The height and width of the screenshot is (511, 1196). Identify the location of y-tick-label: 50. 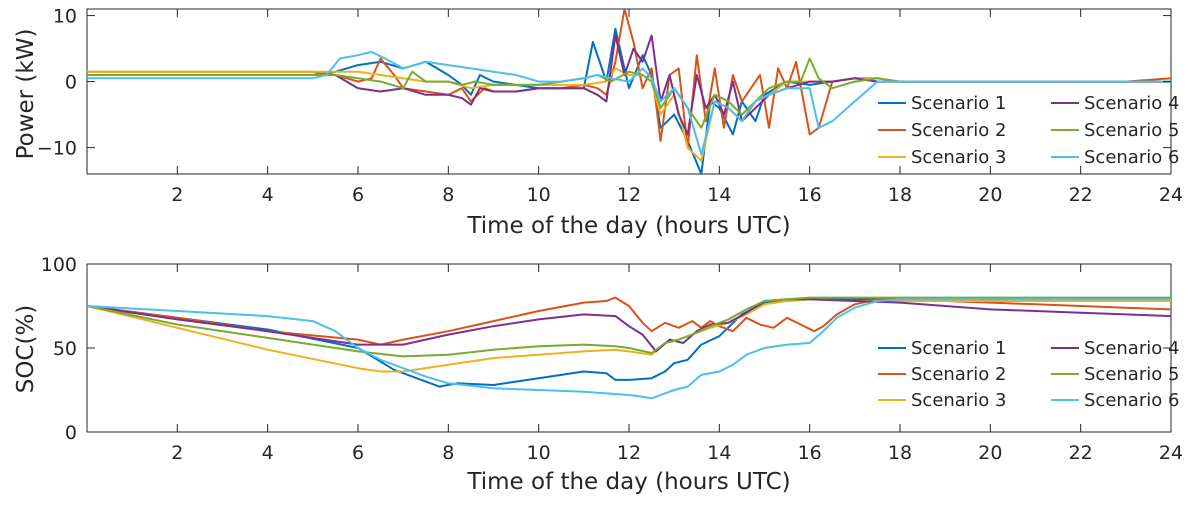
(65, 349).